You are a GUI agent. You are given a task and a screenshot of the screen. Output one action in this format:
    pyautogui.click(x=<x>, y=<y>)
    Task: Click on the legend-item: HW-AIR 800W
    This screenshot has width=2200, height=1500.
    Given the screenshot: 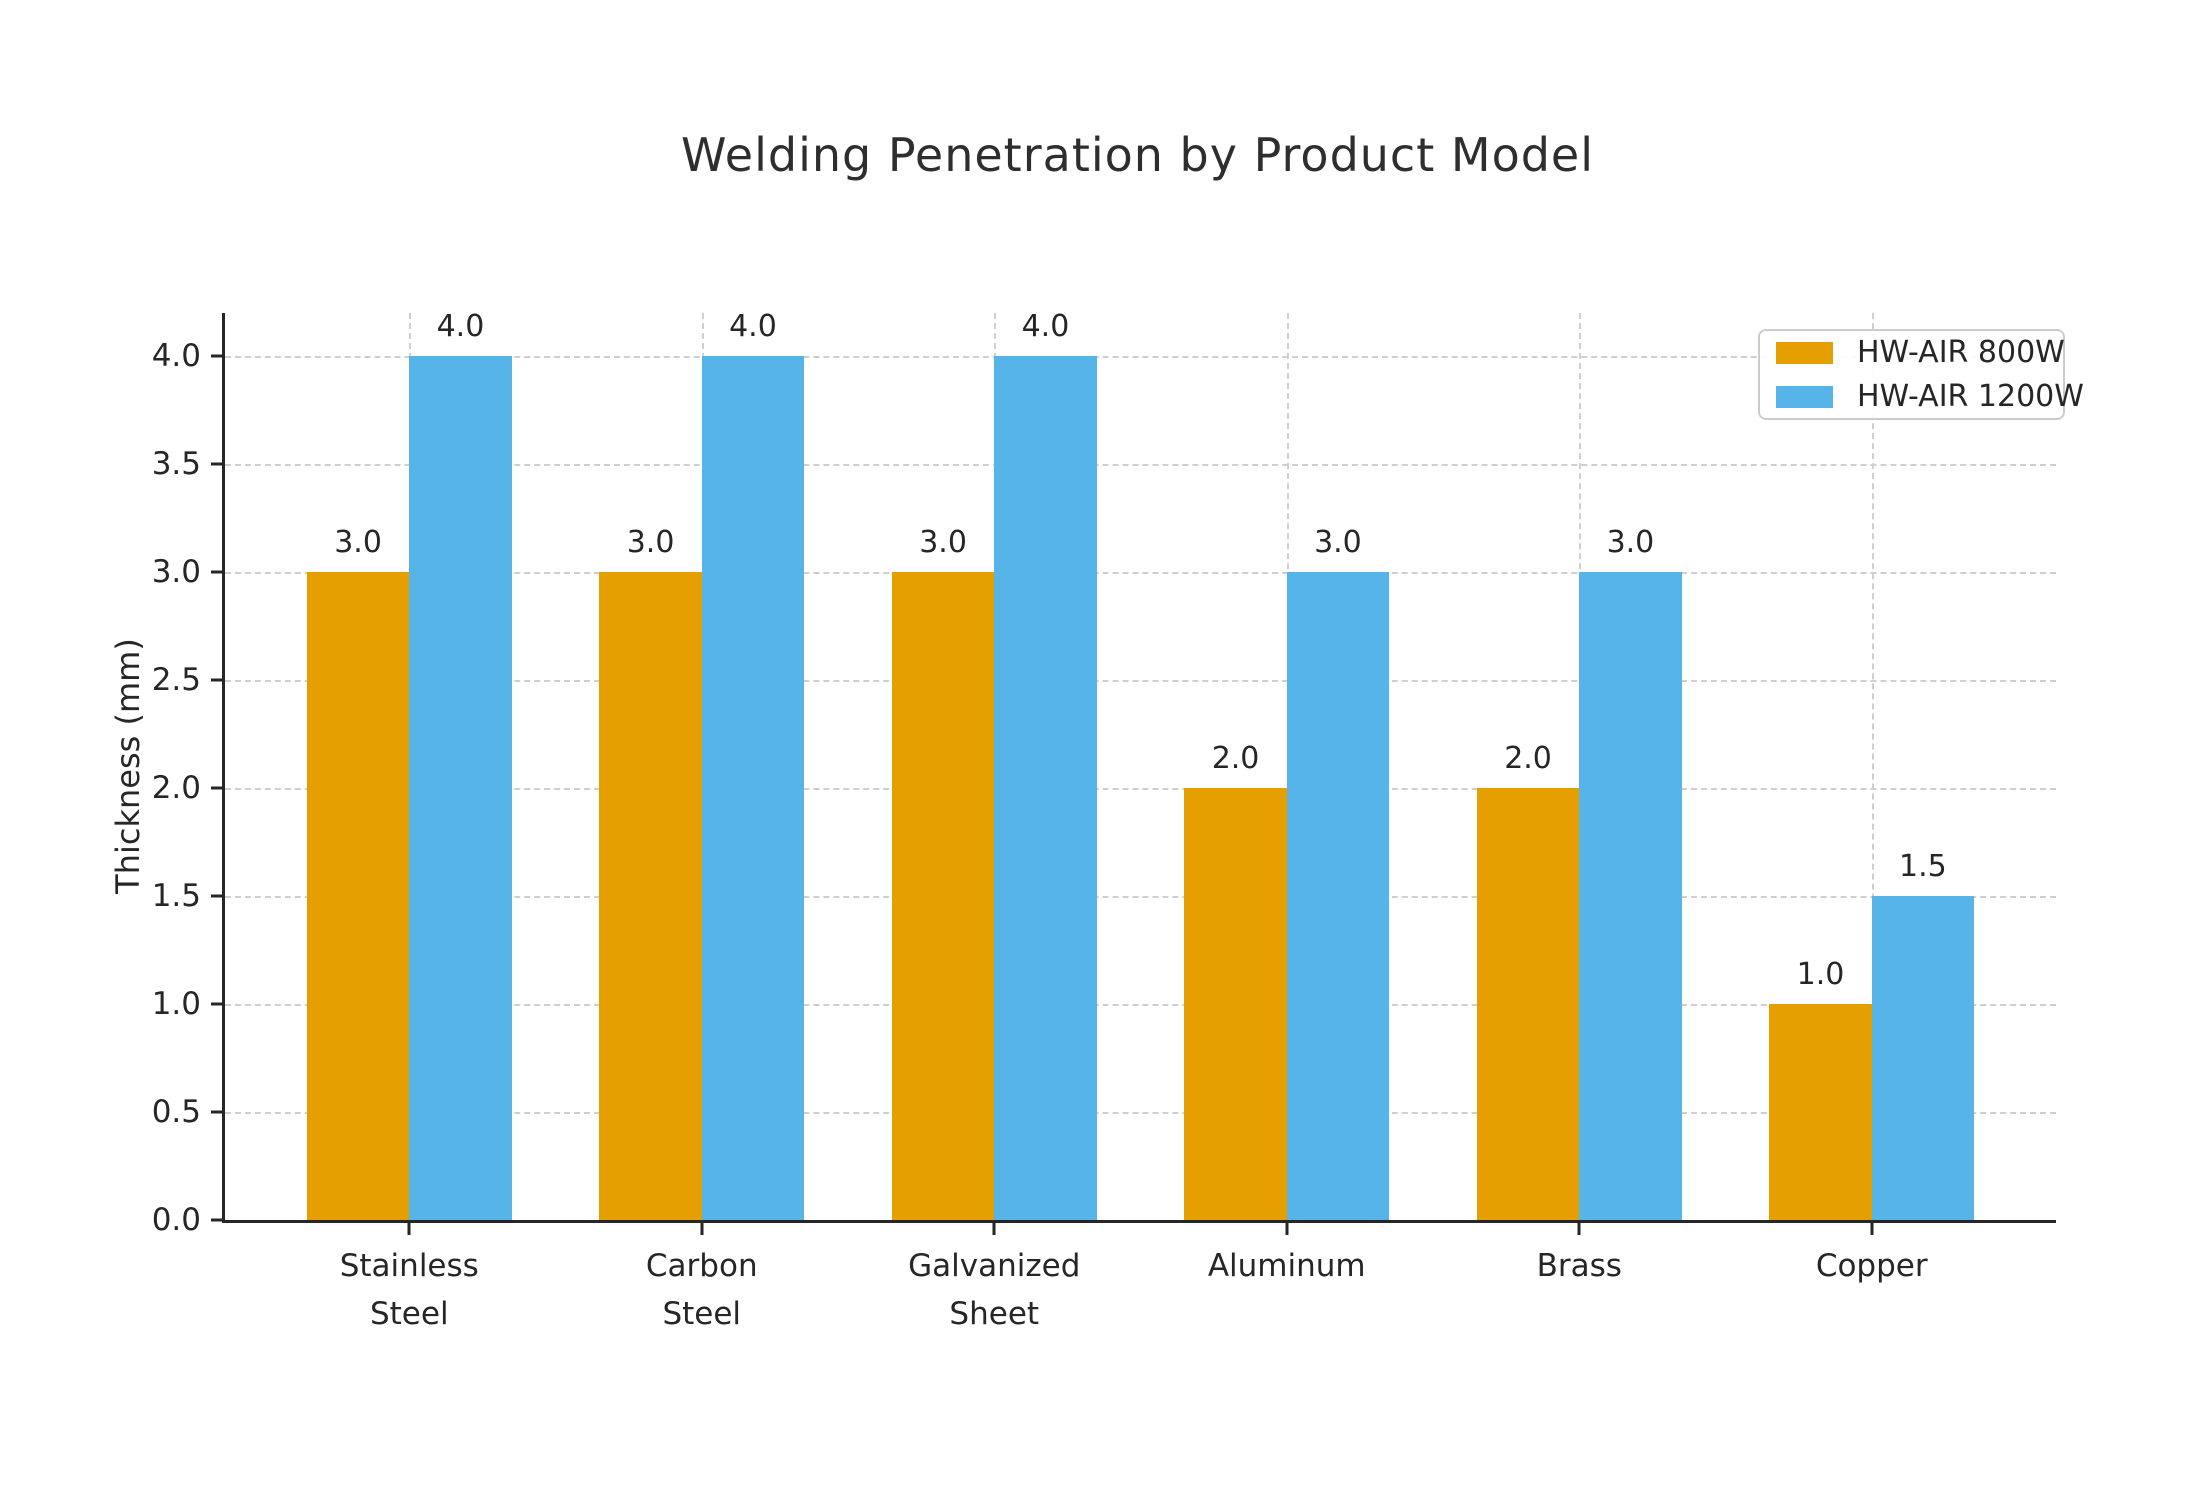 What is the action you would take?
    pyautogui.click(x=1920, y=352)
    